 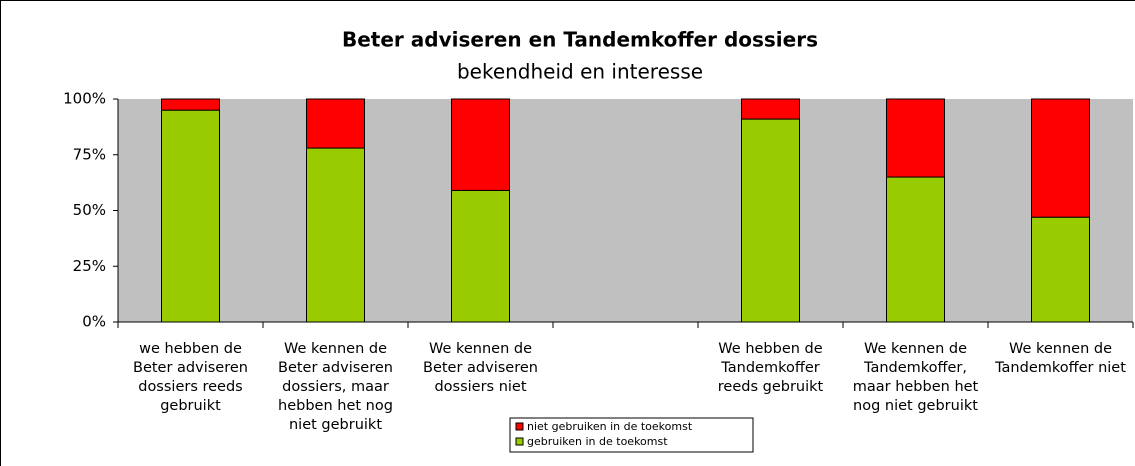 I want to click on legend-box, so click(x=631, y=435).